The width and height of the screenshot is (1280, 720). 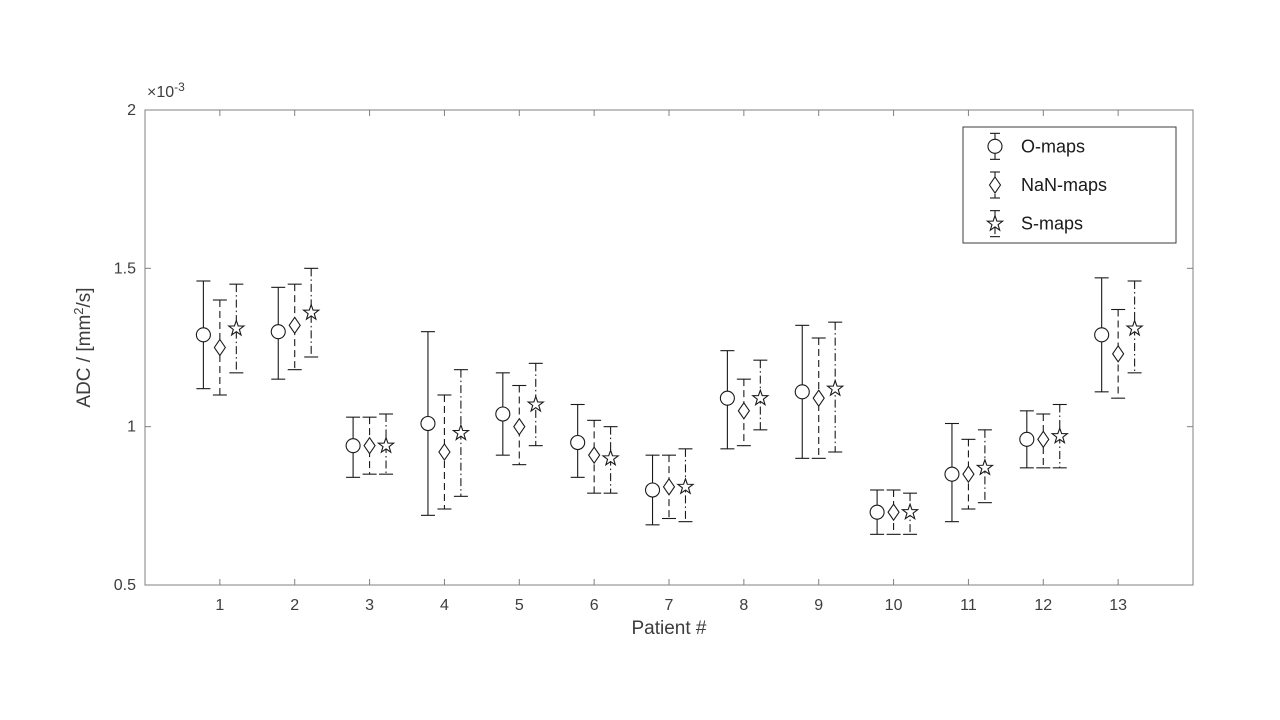 I want to click on x-axis-tick-label: 8, so click(x=743, y=605).